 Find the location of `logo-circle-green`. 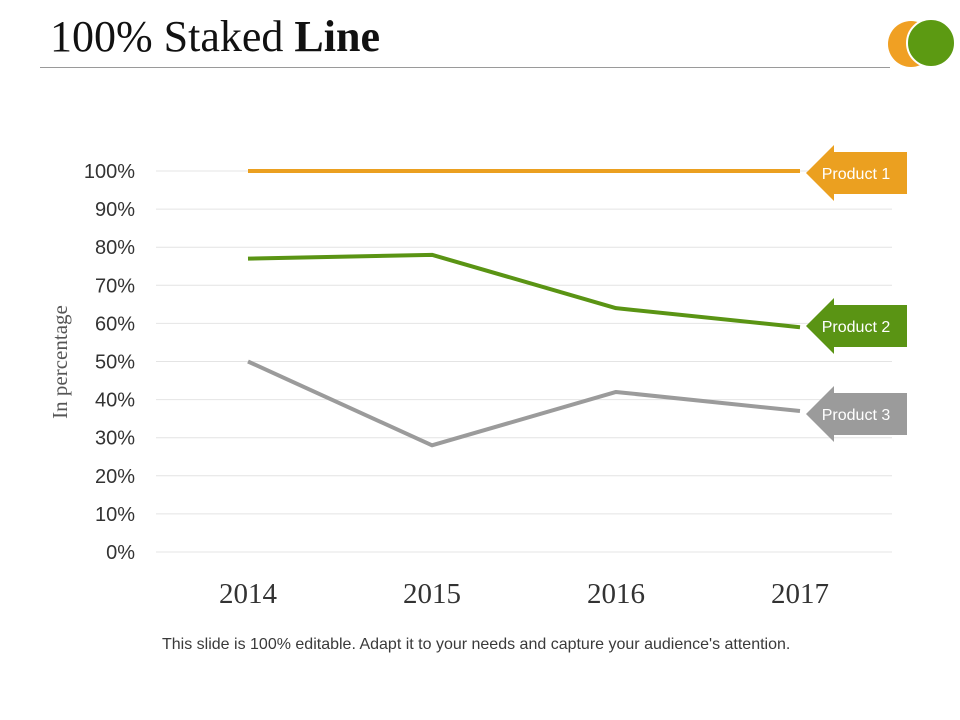

logo-circle-green is located at coordinates (931, 43).